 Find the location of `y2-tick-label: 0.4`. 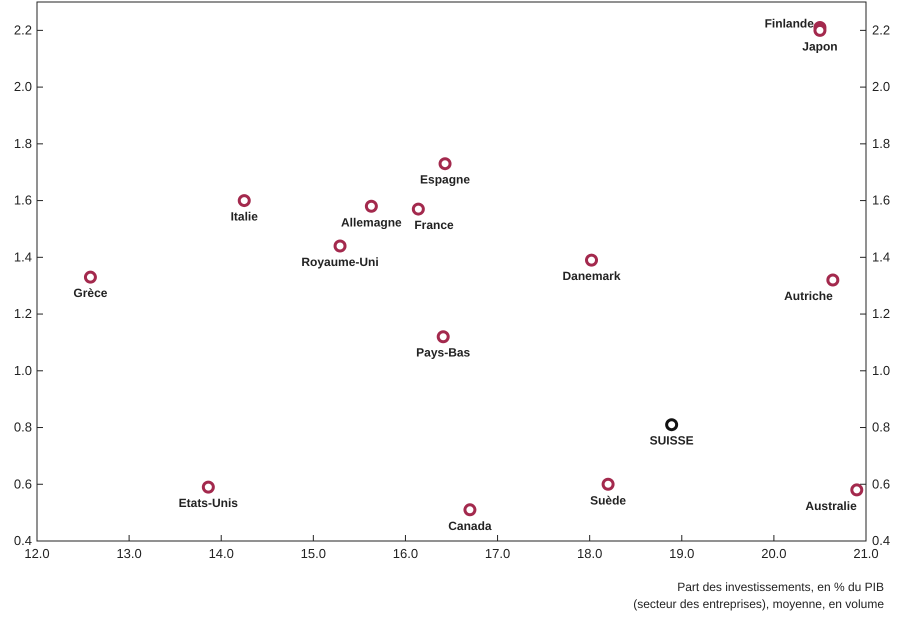

y2-tick-label: 0.4 is located at coordinates (881, 540).